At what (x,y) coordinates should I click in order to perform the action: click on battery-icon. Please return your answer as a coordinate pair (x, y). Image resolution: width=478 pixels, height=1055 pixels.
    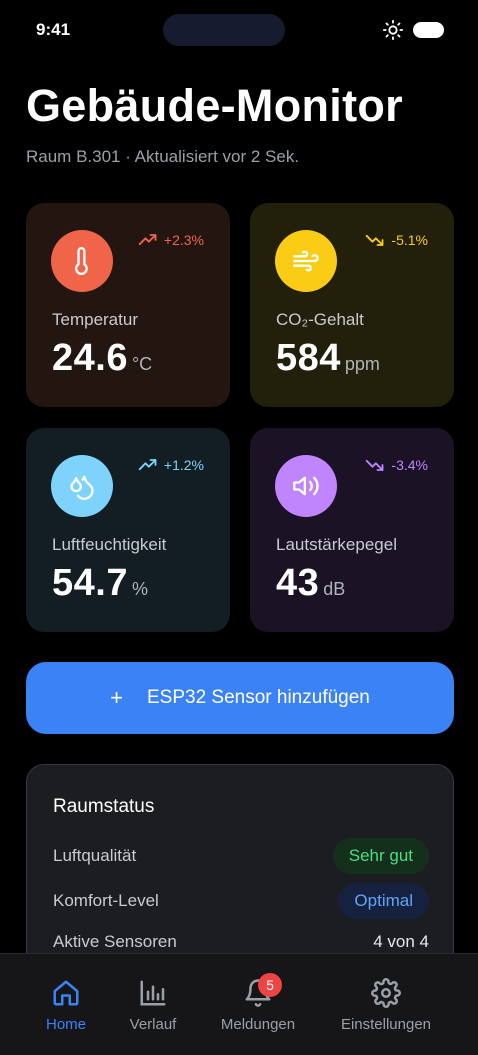
    Looking at the image, I should click on (428, 30).